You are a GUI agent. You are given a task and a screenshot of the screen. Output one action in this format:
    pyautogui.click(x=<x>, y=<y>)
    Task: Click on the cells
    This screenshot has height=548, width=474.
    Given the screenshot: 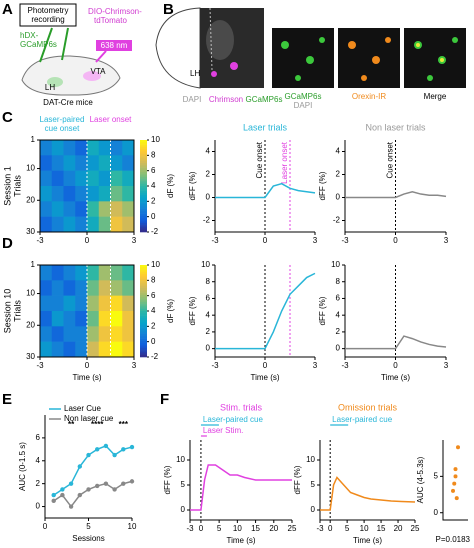 What is the action you would take?
    pyautogui.click(x=369, y=59)
    